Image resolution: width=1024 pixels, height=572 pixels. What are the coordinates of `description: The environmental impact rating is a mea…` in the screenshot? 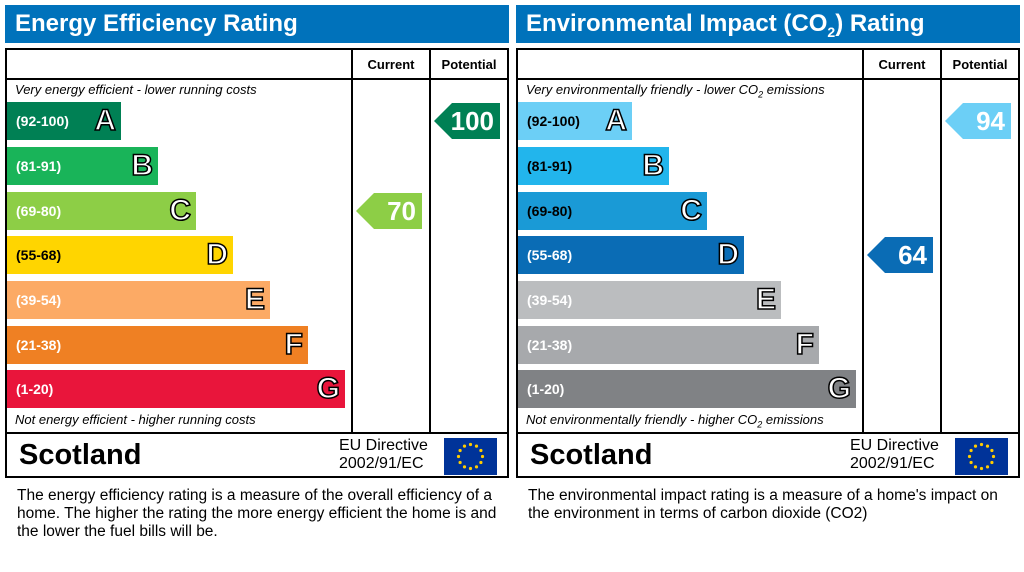 It's located at (763, 504).